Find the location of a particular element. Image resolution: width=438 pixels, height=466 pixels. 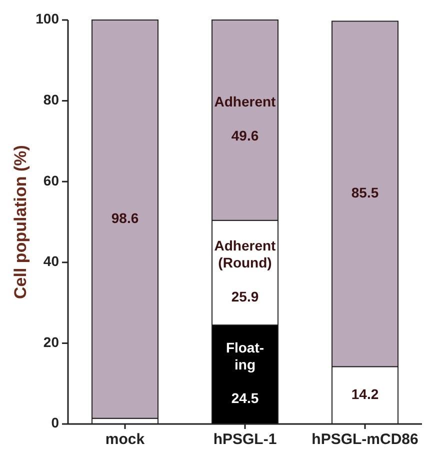

series-label: Adherent (Round) is located at coordinates (245, 254).